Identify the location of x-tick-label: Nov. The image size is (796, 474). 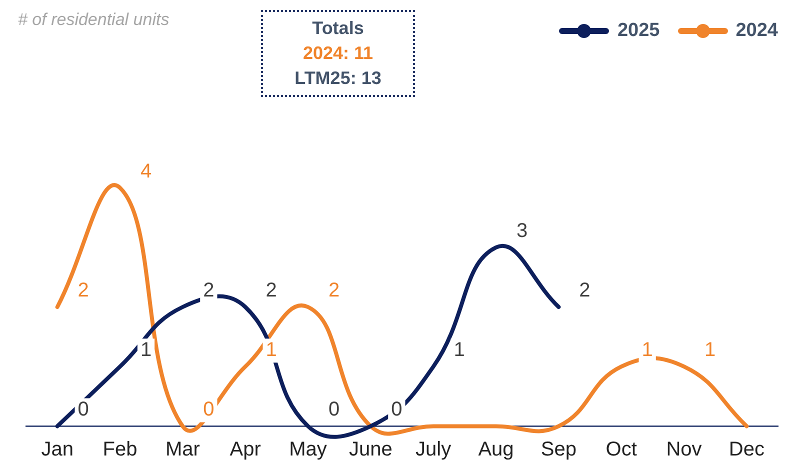
(684, 449).